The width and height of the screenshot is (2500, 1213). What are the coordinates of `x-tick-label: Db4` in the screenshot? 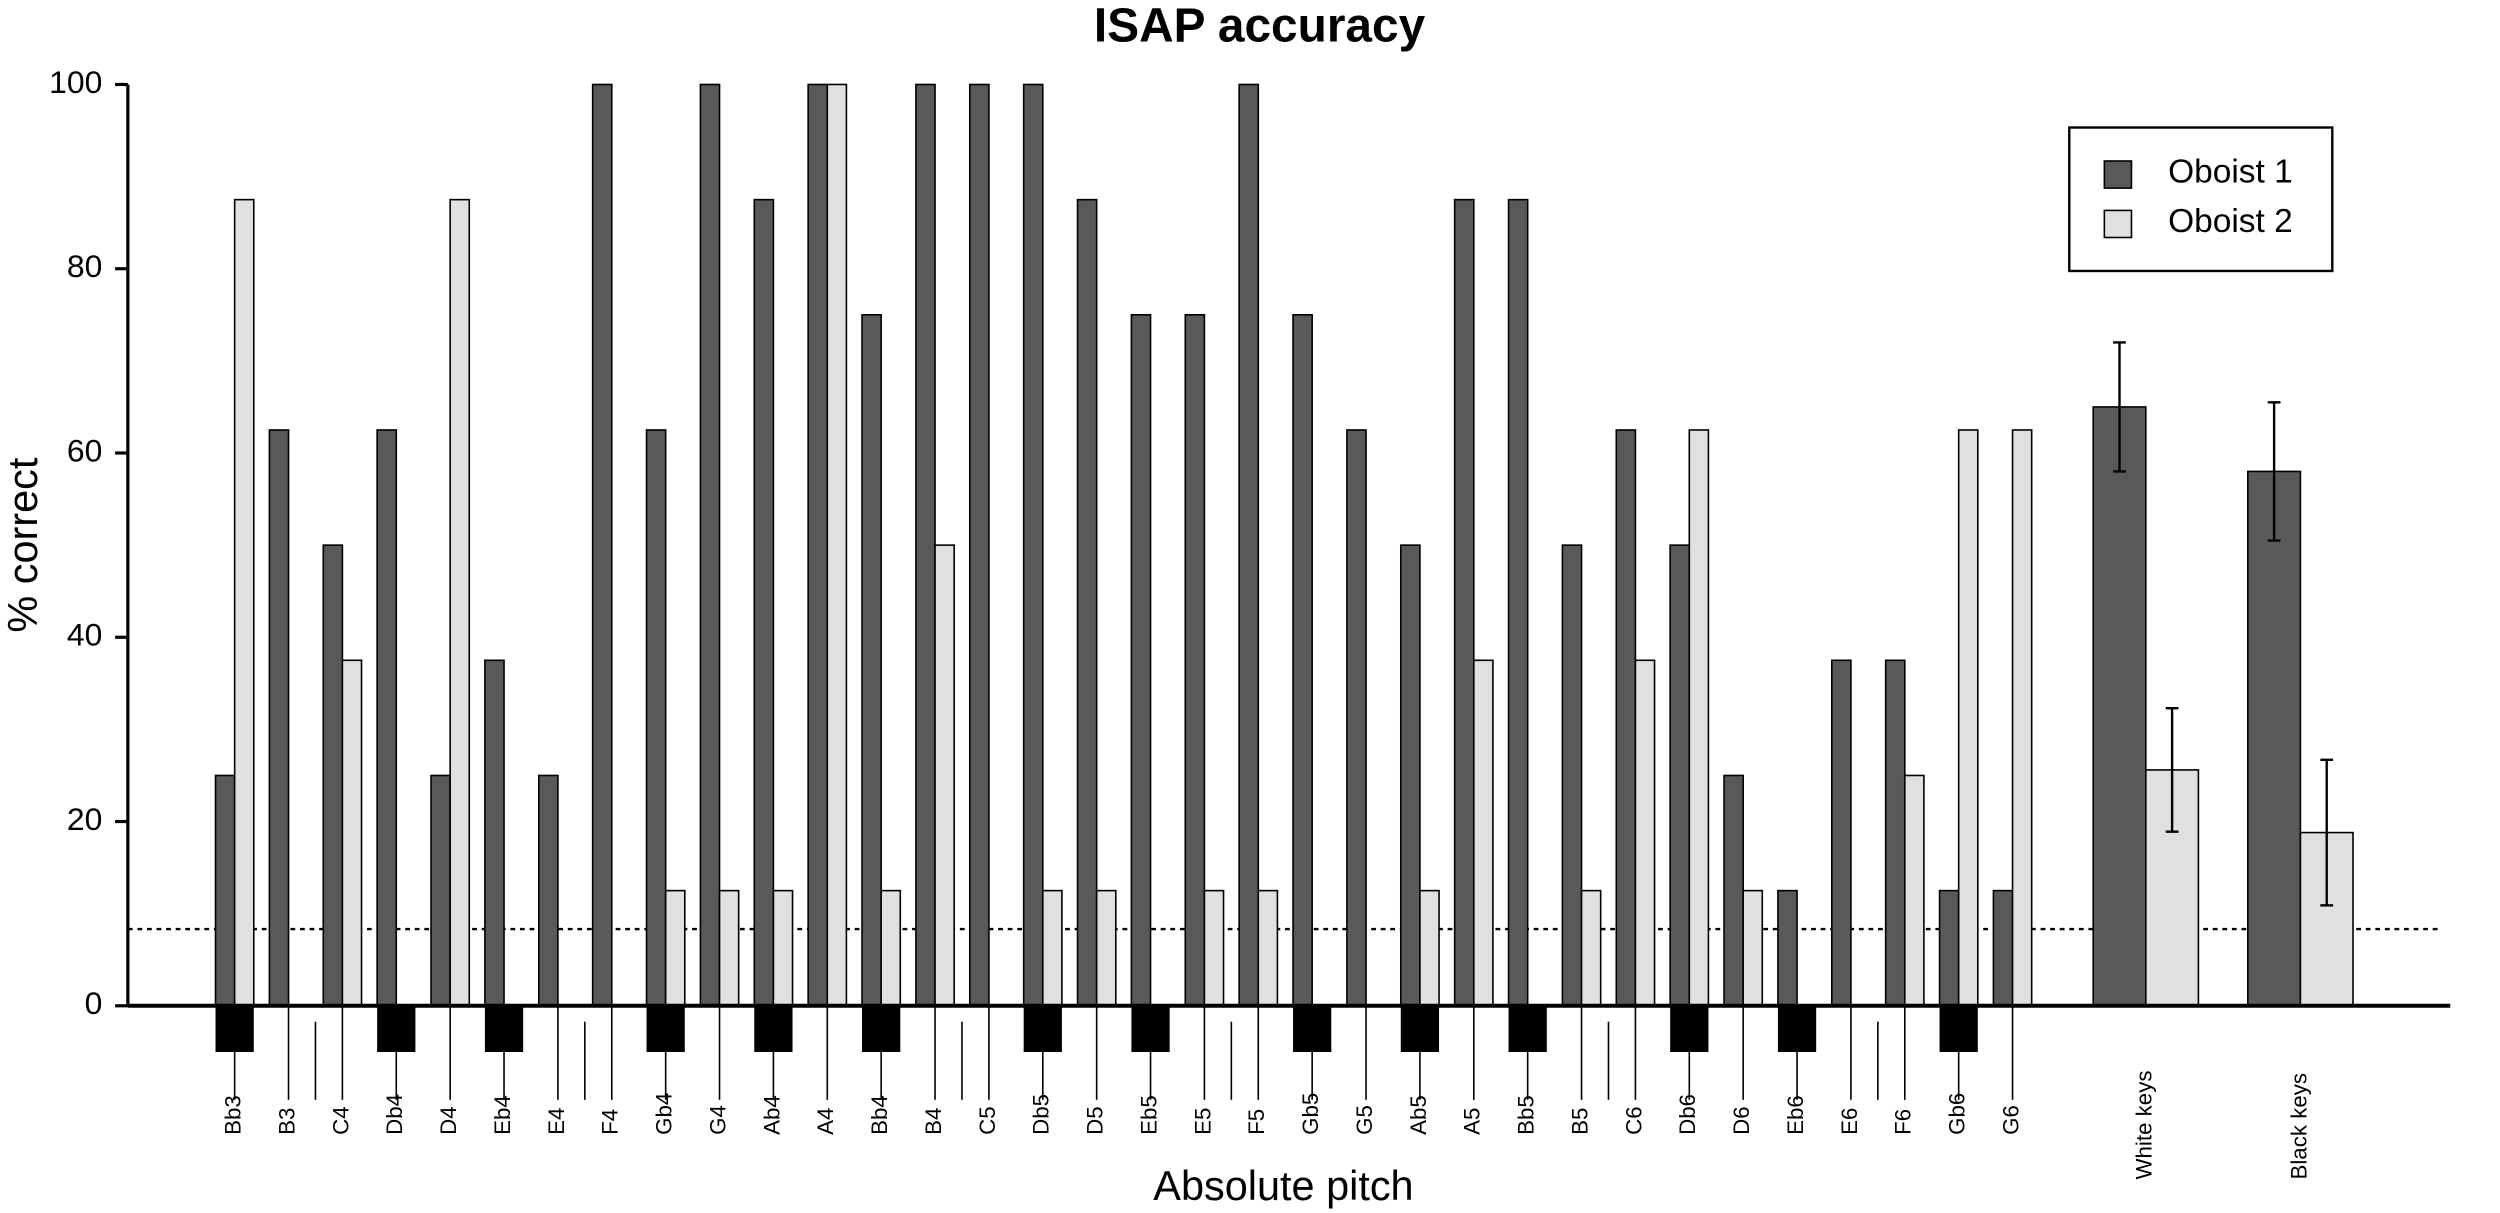 It's located at (394, 1114).